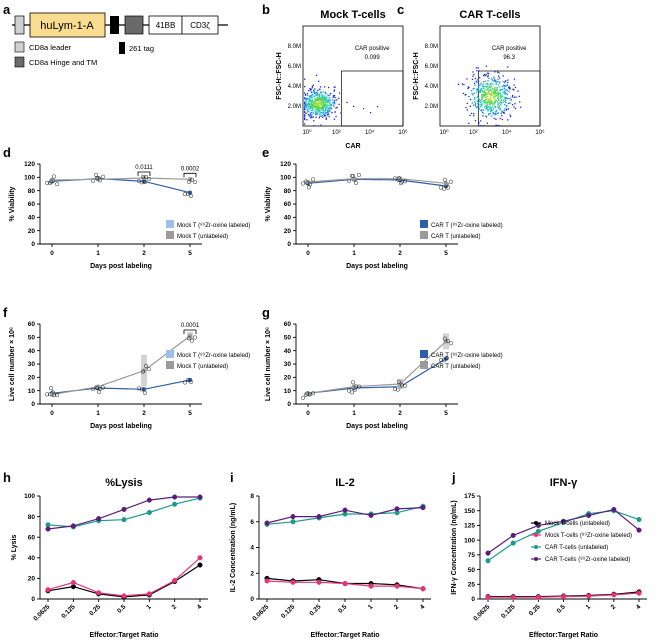  What do you see at coordinates (285, 164) in the screenshot?
I see `y-tick-label: 120` at bounding box center [285, 164].